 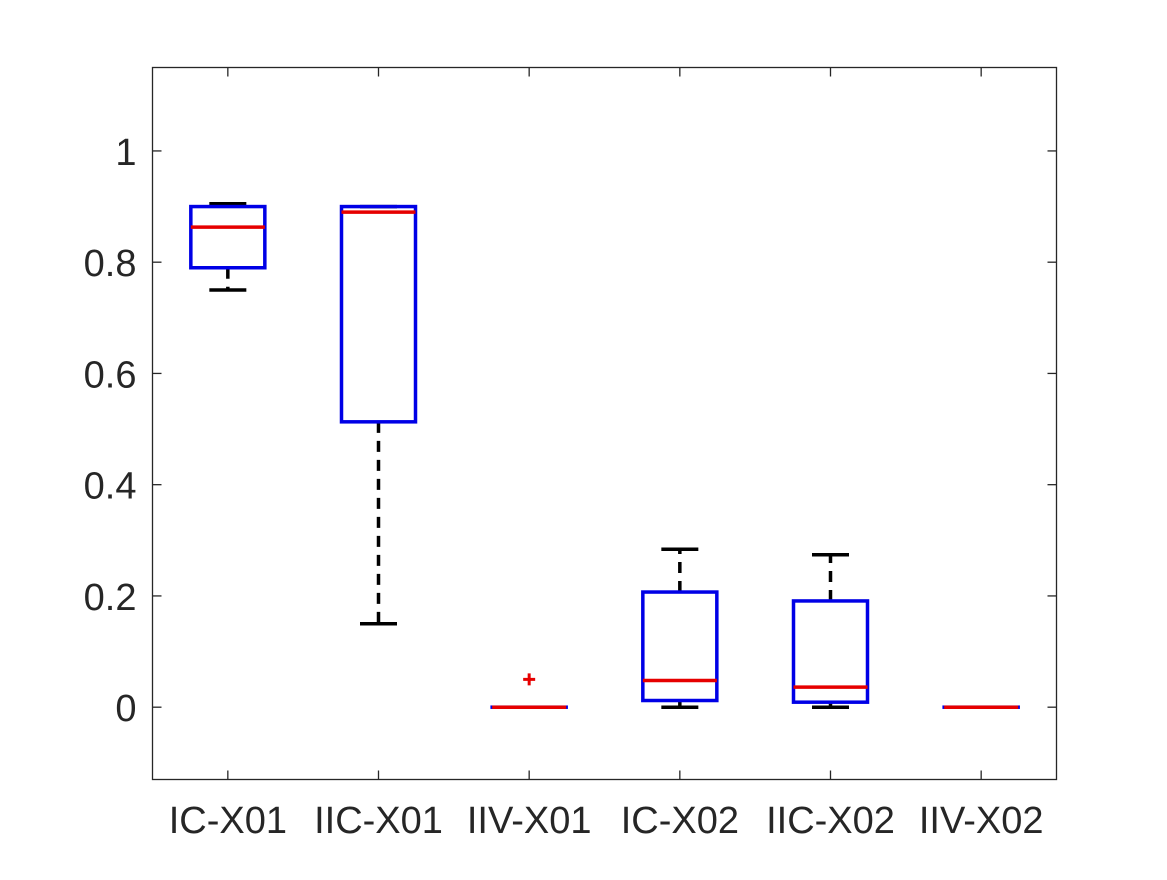 I want to click on x-tick-label: IC-X02, so click(x=680, y=821).